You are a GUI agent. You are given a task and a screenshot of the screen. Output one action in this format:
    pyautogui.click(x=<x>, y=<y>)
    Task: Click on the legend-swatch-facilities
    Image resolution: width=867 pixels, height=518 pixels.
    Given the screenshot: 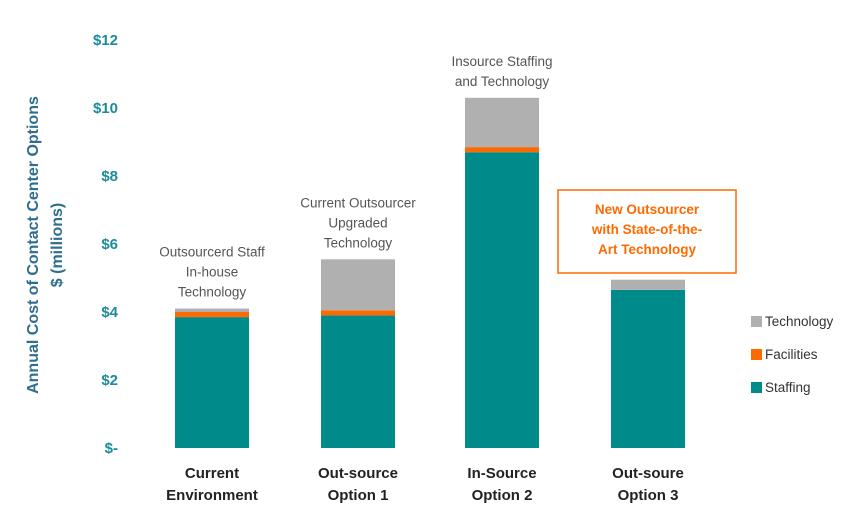 What is the action you would take?
    pyautogui.click(x=756, y=354)
    